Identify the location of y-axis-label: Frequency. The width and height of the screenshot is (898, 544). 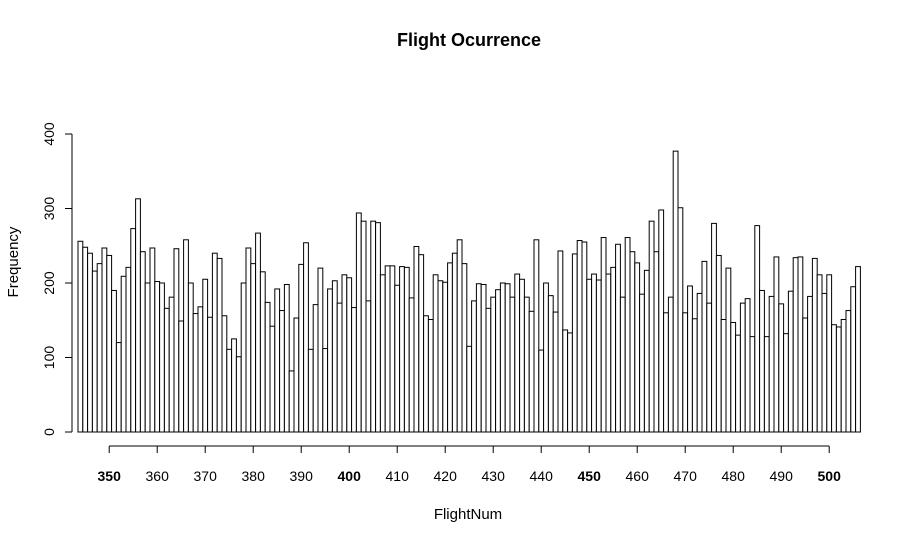
(13, 261).